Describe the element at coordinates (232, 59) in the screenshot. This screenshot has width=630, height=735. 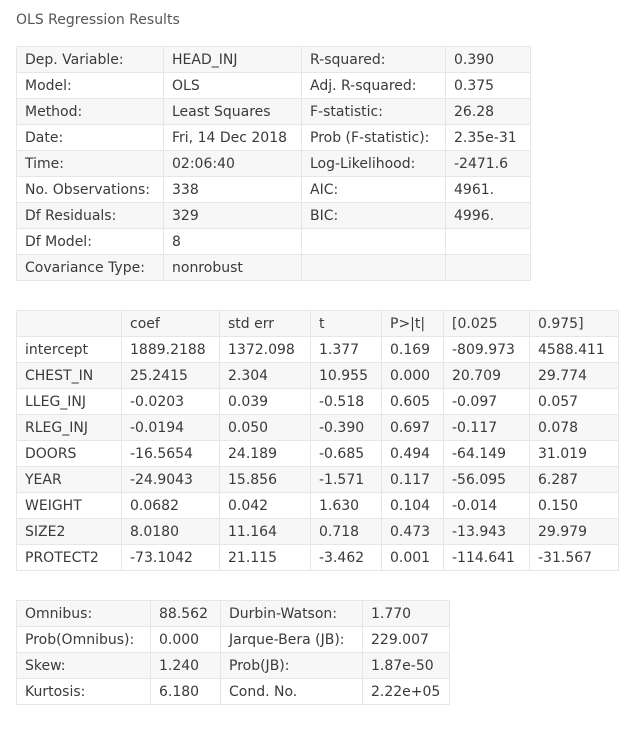
I see `table-cell: HEAD_INJ` at that location.